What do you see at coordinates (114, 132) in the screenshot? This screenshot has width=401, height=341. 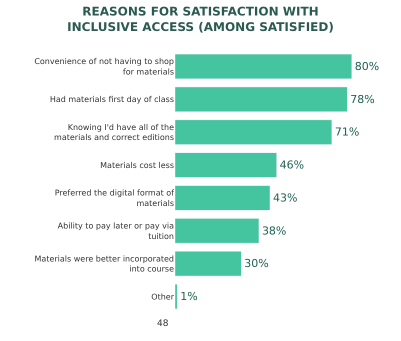 I see `y-tick-label: Knowing I'd have all of the materials and correct editions` at bounding box center [114, 132].